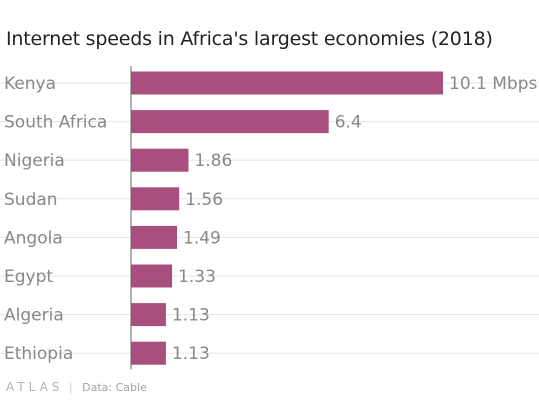 The height and width of the screenshot is (401, 539). Describe the element at coordinates (34, 161) in the screenshot. I see `category-label: Nigeria` at that location.